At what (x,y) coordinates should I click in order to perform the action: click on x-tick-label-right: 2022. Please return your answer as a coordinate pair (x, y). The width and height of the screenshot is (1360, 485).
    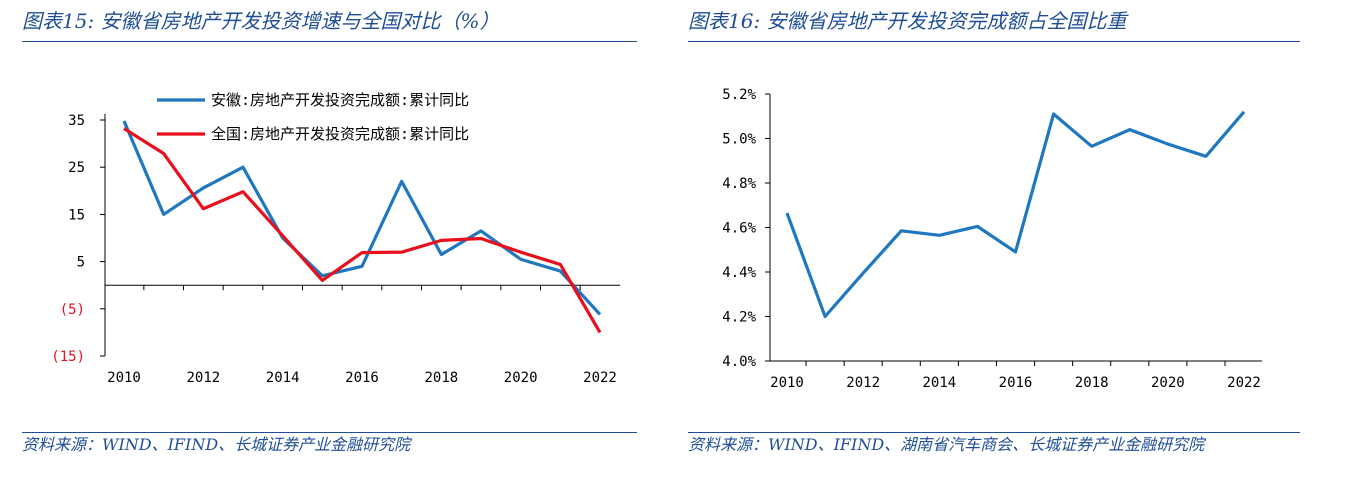
    Looking at the image, I should click on (1244, 383).